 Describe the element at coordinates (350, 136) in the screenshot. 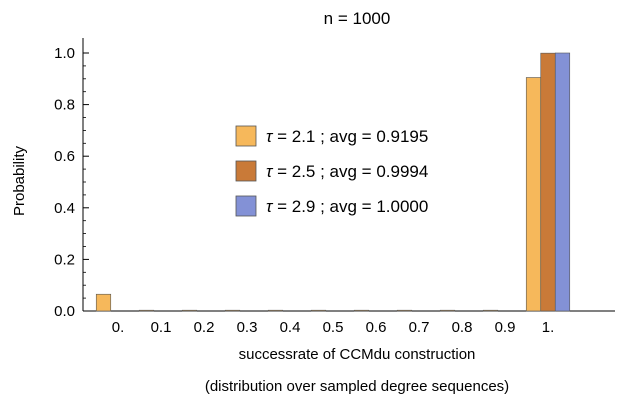

I see `legend-text: = 2.1 ; avg = 0.9195` at that location.